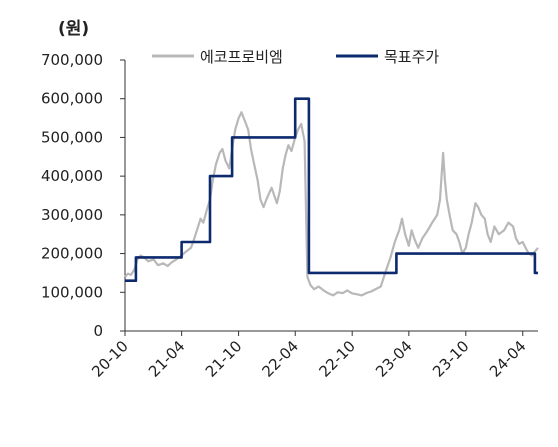 This screenshot has height=447, width=558. Describe the element at coordinates (281, 359) in the screenshot. I see `x-tick-label: 22-04` at that location.